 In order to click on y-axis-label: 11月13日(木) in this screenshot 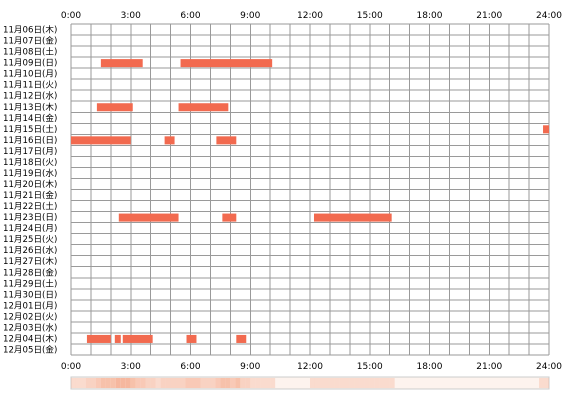, I will do `click(30, 107)`.